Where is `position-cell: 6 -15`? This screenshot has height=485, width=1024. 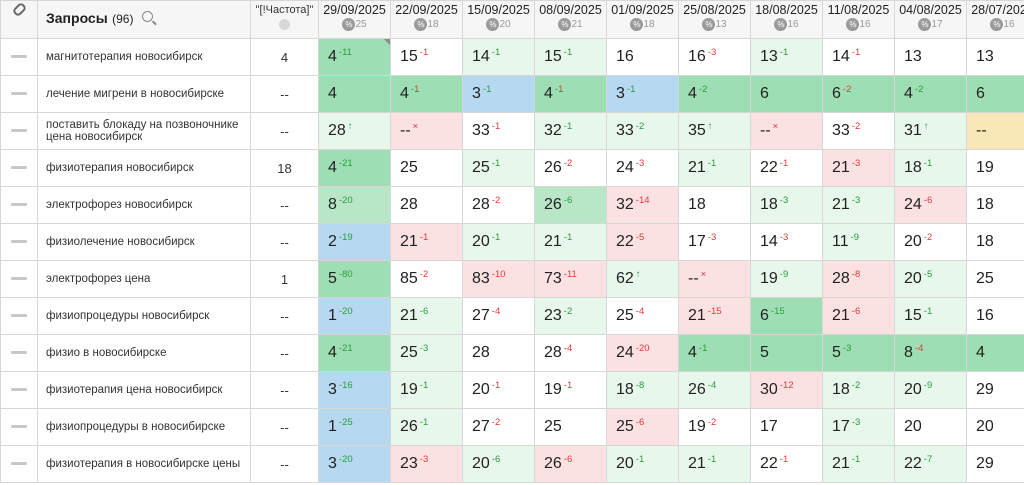 position-cell: 6 -15 is located at coordinates (786, 316).